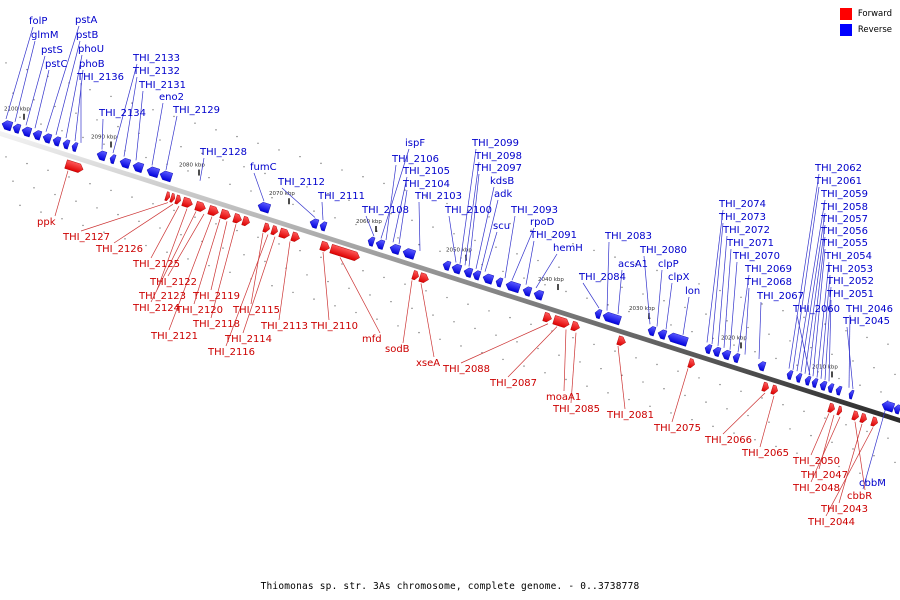 Image resolution: width=900 pixels, height=600 pixels. I want to click on reverse-gene-label: THI_2111, so click(341, 196).